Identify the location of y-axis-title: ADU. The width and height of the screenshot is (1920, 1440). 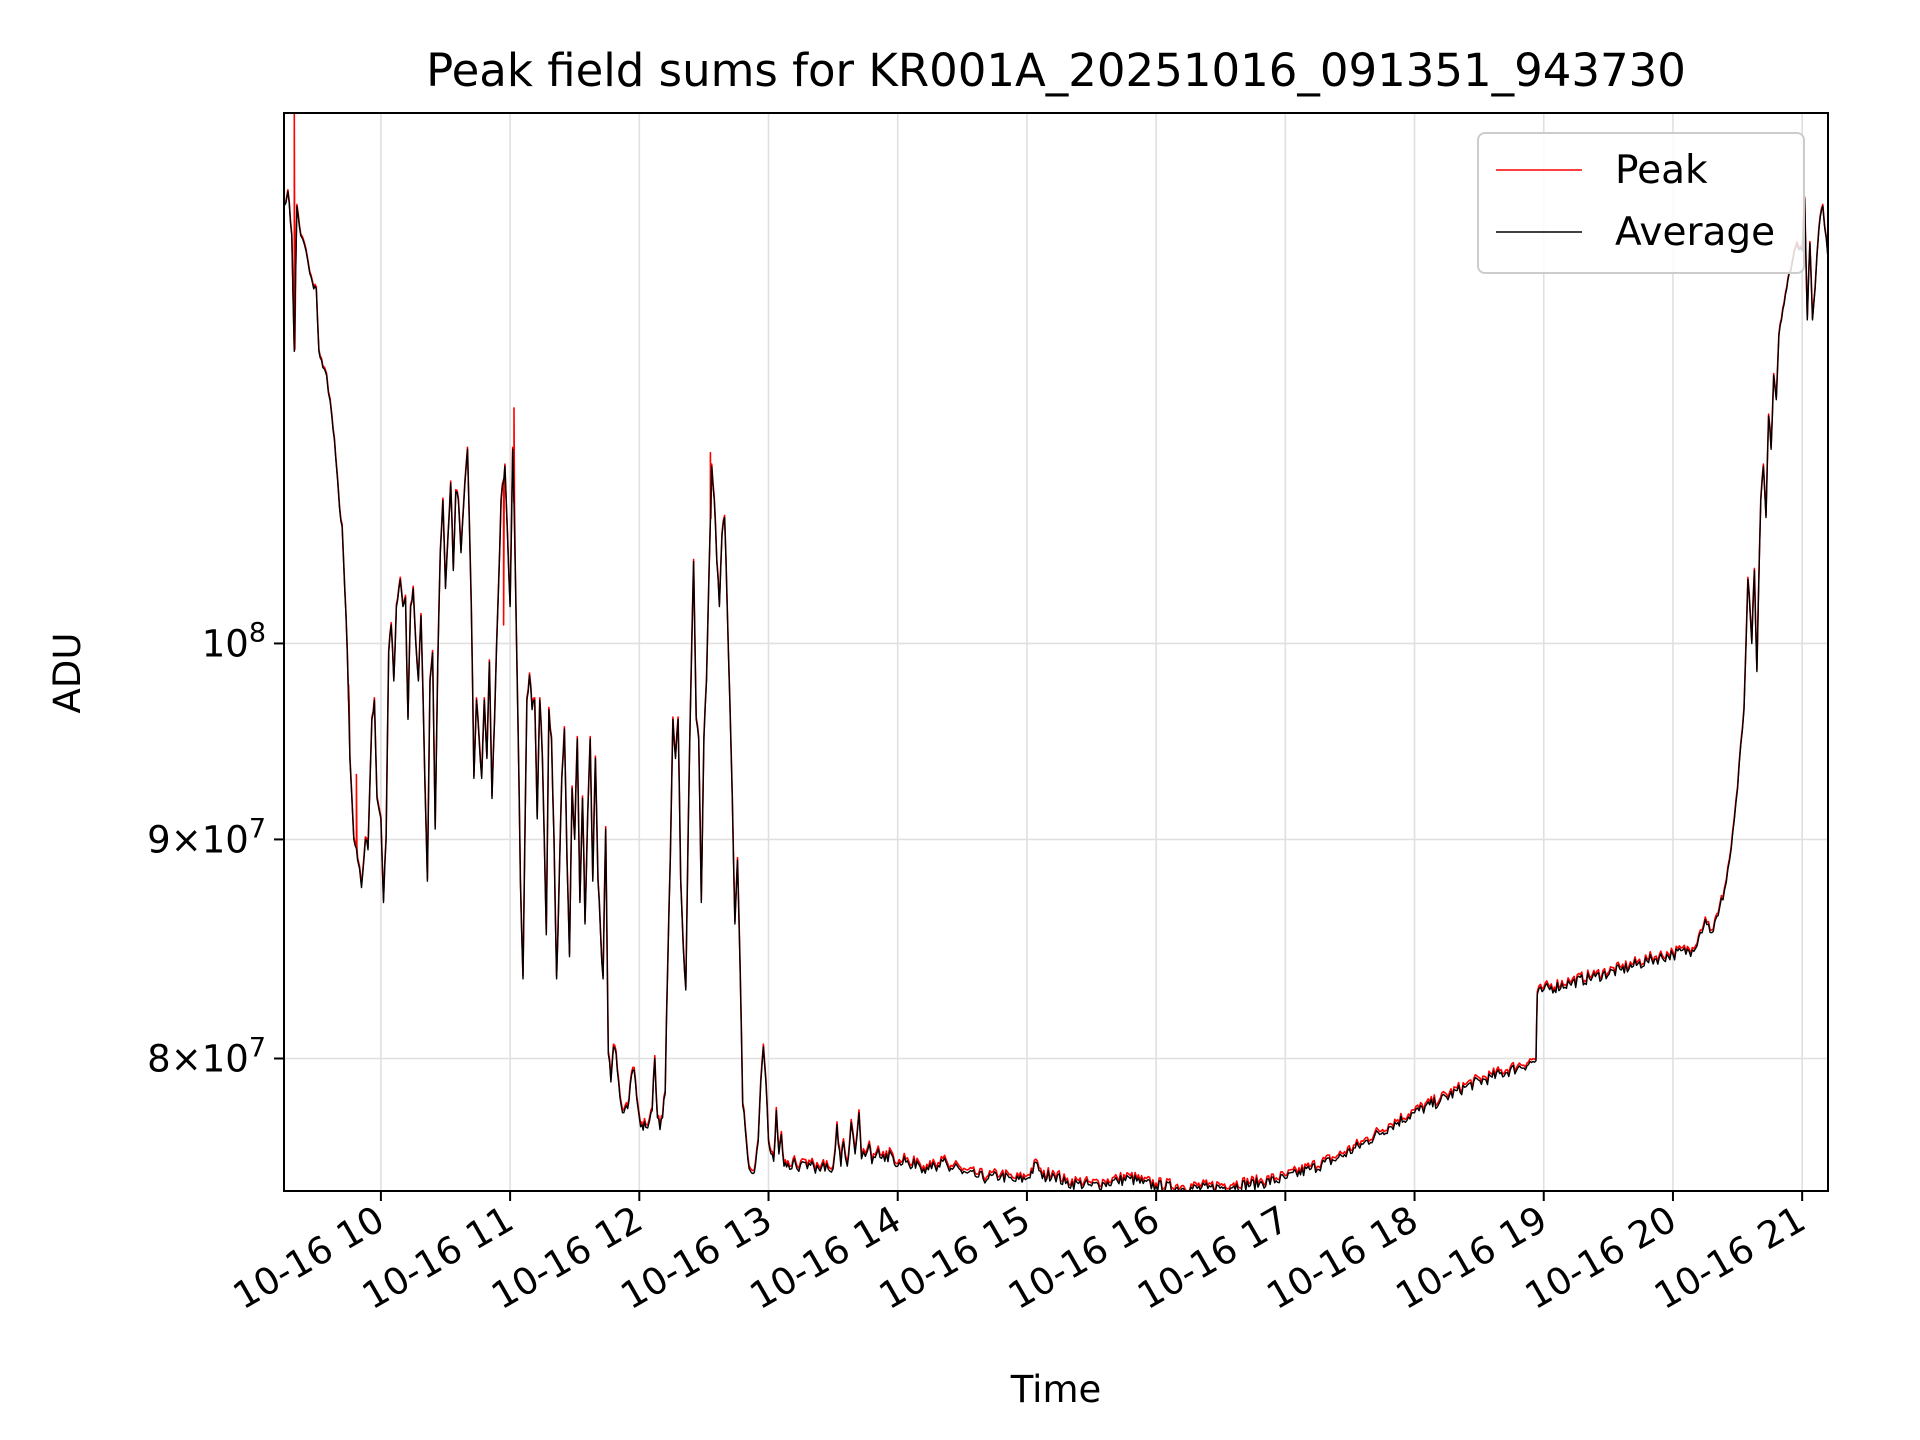
(67, 673).